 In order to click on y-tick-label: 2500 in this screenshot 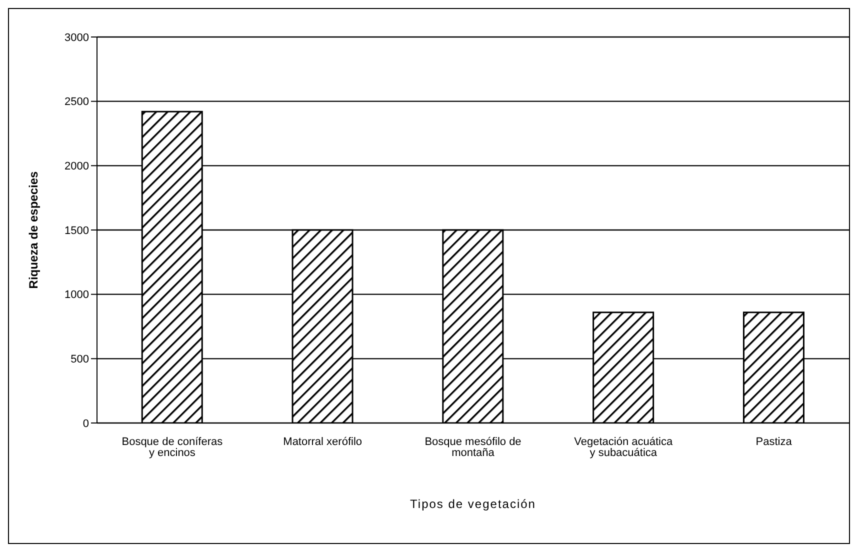, I will do `click(76, 102)`.